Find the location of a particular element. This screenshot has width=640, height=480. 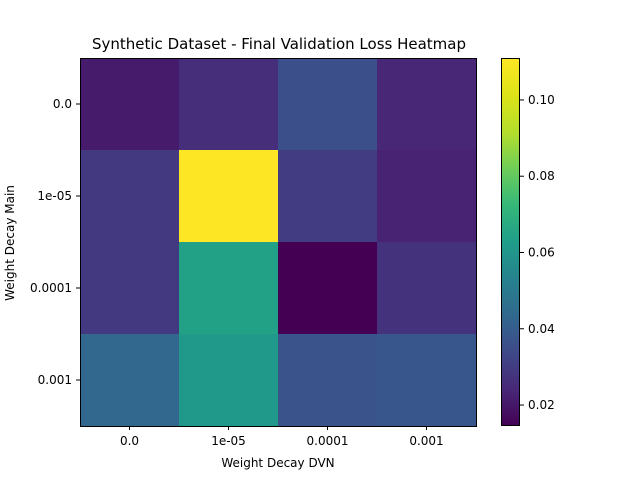

y-axis-ticks: 0.0 1e-05 0.0001 0.001 is located at coordinates (55, 242).